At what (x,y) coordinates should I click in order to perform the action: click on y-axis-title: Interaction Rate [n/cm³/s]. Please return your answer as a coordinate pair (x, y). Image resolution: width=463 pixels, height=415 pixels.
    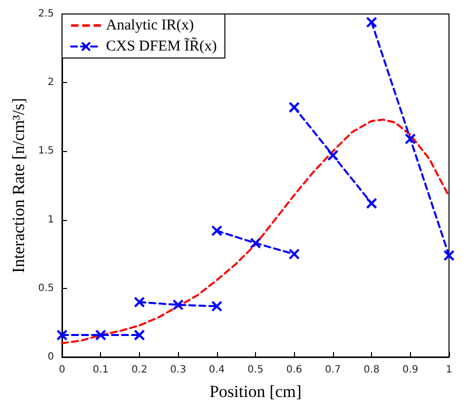
    Looking at the image, I should click on (18, 186).